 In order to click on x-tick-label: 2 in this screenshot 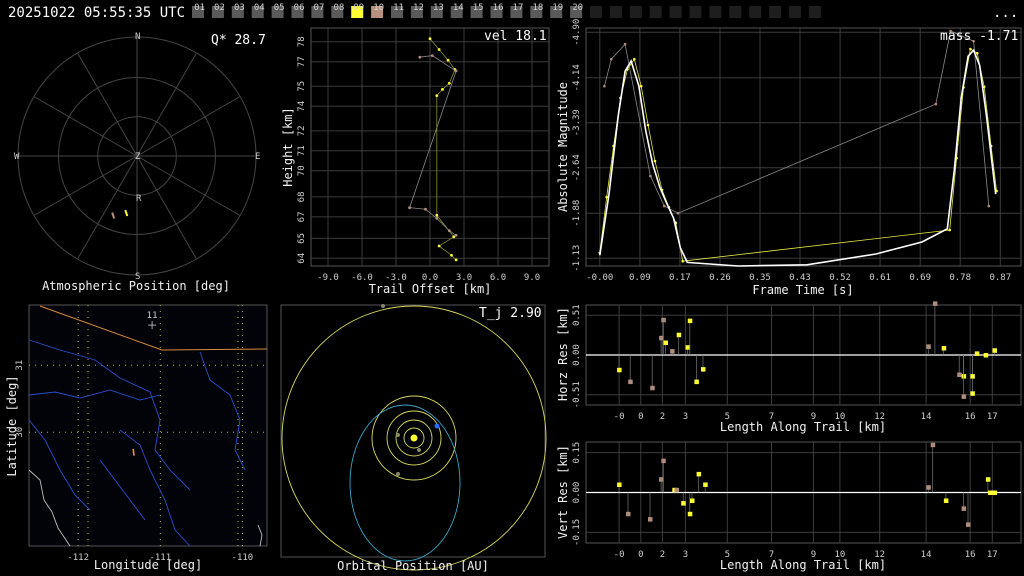, I will do `click(662, 417)`.